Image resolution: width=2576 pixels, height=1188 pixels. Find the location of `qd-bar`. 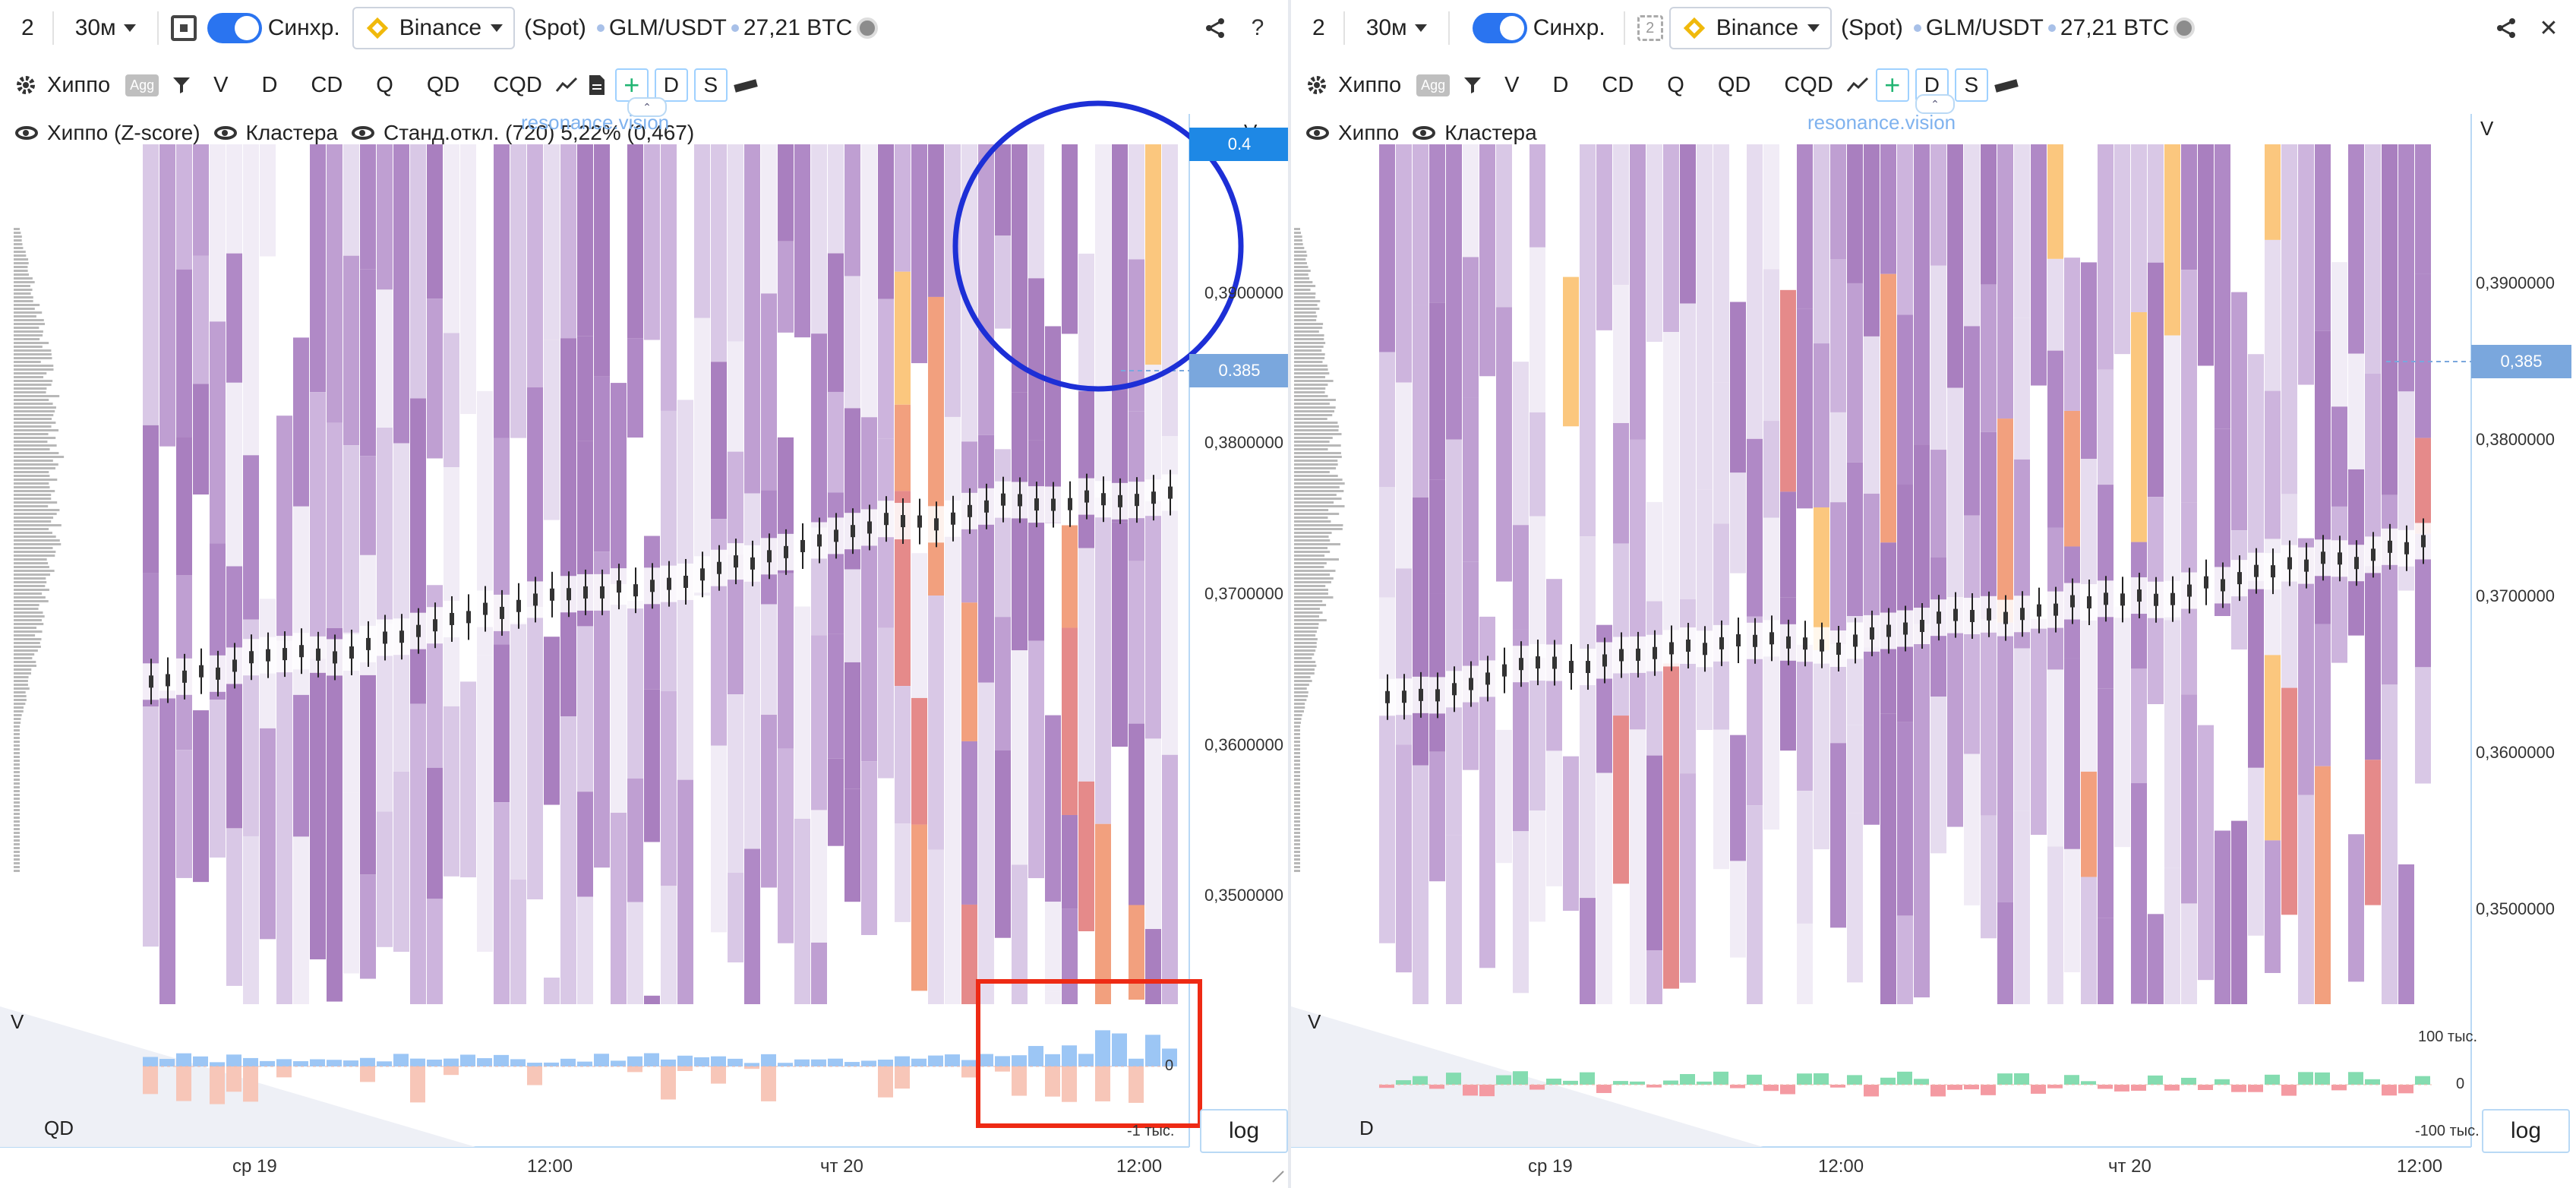

qd-bar is located at coordinates (668, 1083).